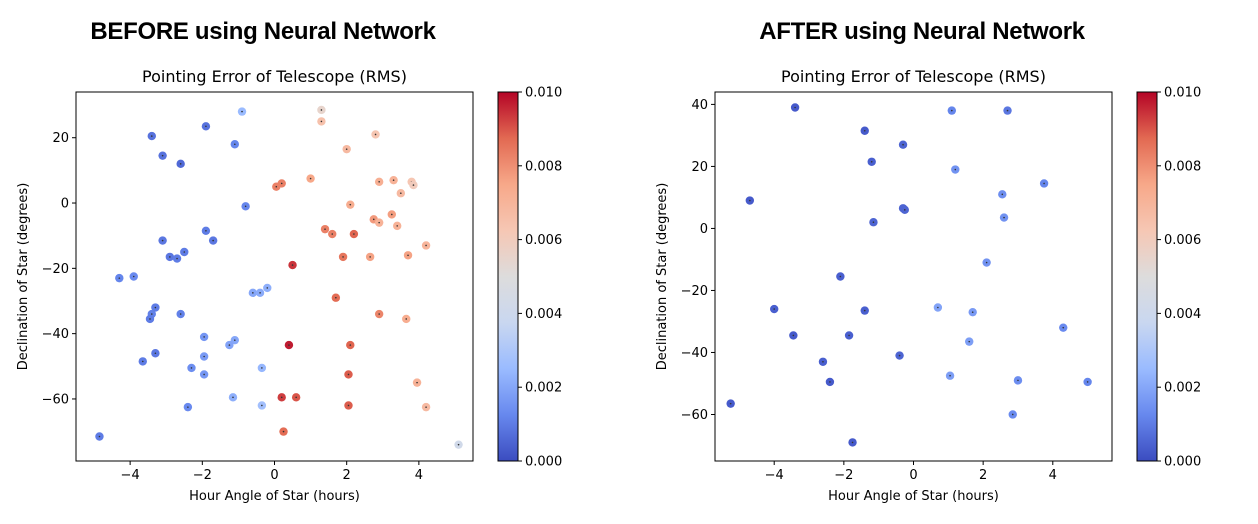  Describe the element at coordinates (913, 496) in the screenshot. I see `x-axis-label-after: Hour Angle of Star (hours)` at that location.